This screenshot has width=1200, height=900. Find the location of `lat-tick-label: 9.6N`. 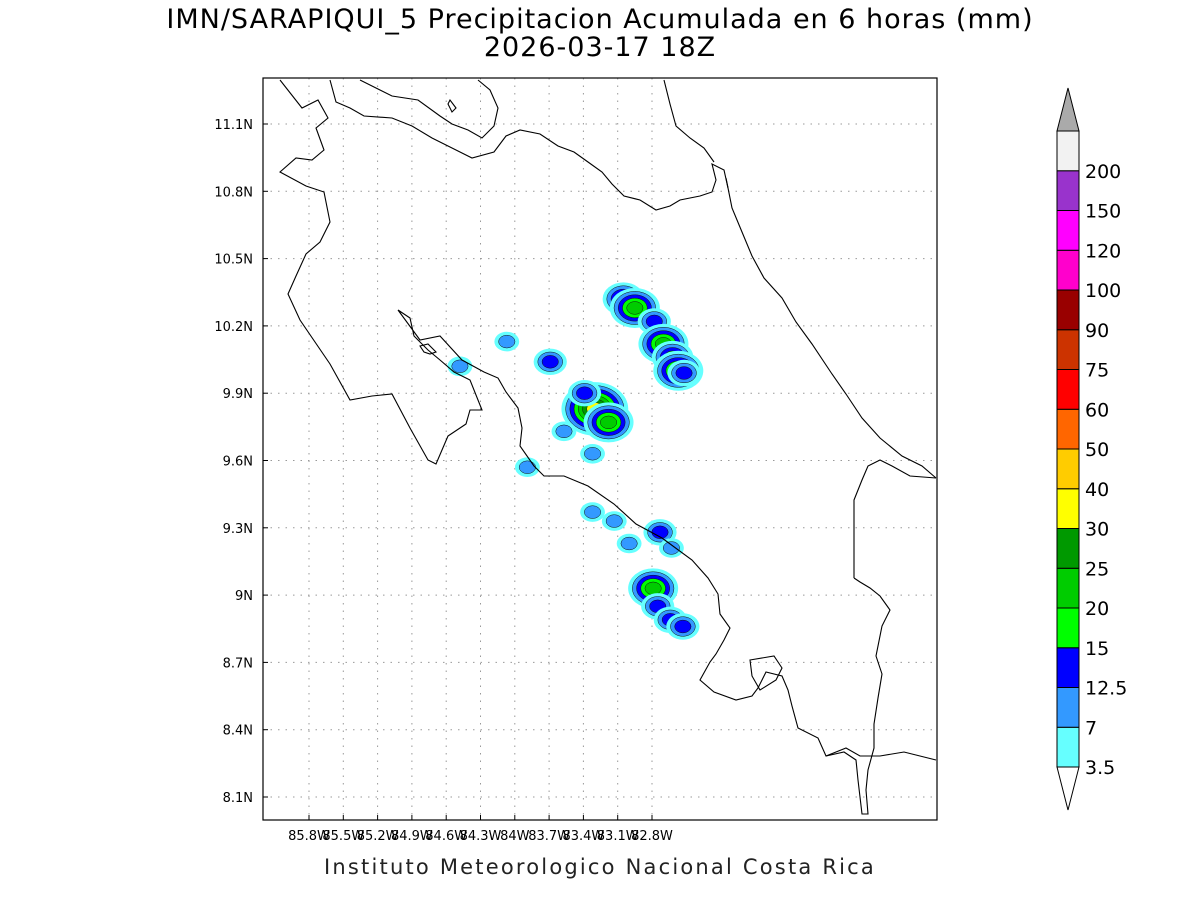

lat-tick-label: 9.6N is located at coordinates (238, 462).